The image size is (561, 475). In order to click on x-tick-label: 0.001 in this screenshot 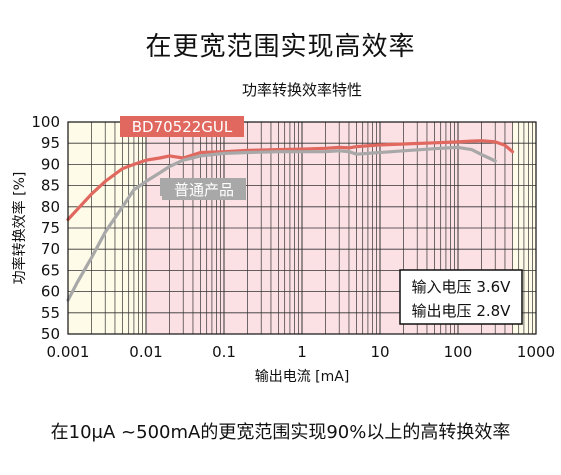, I will do `click(68, 352)`.